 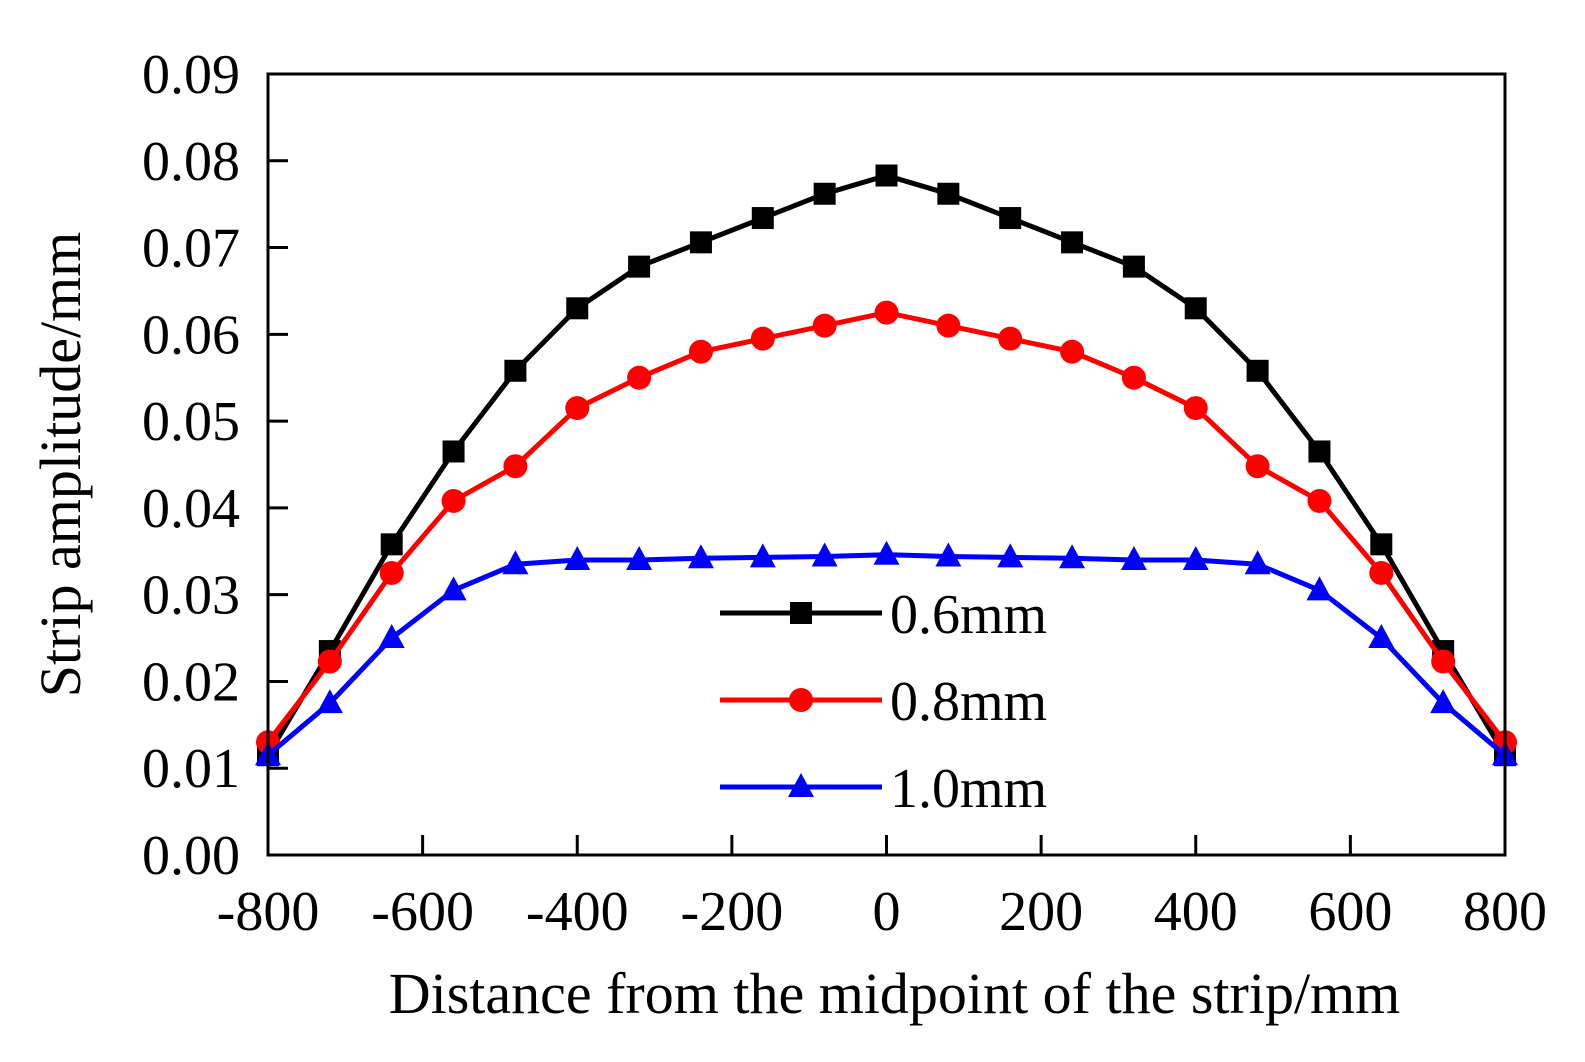 I want to click on x-tick-label: -800, so click(x=268, y=912).